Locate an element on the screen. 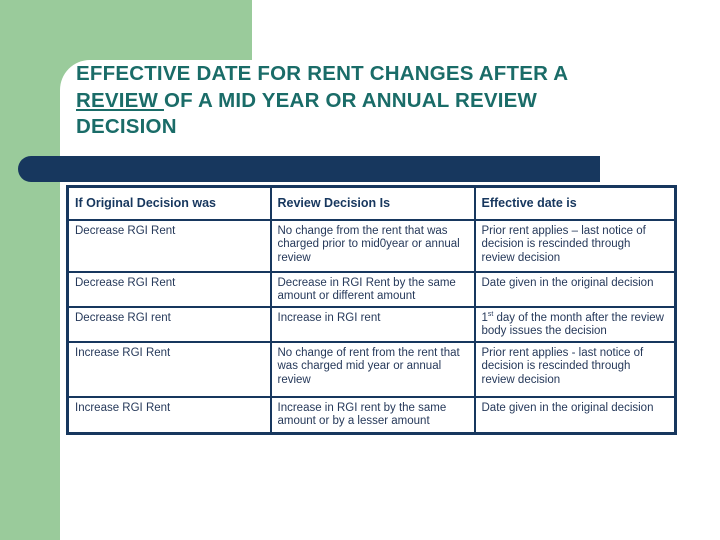  title-line-2: OF A MID YEAR OR ANNUAL REVIEW is located at coordinates (350, 100).